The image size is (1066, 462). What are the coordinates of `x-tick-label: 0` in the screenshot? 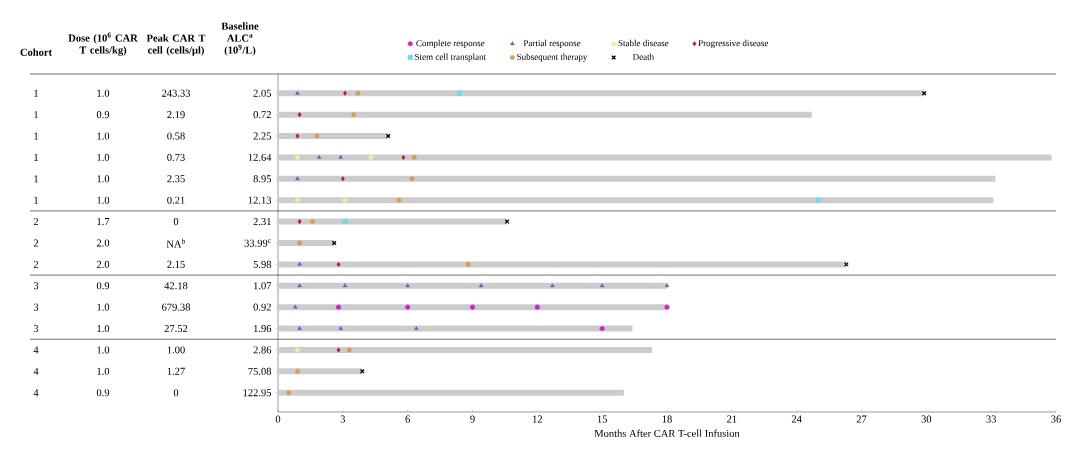 It's located at (278, 419).